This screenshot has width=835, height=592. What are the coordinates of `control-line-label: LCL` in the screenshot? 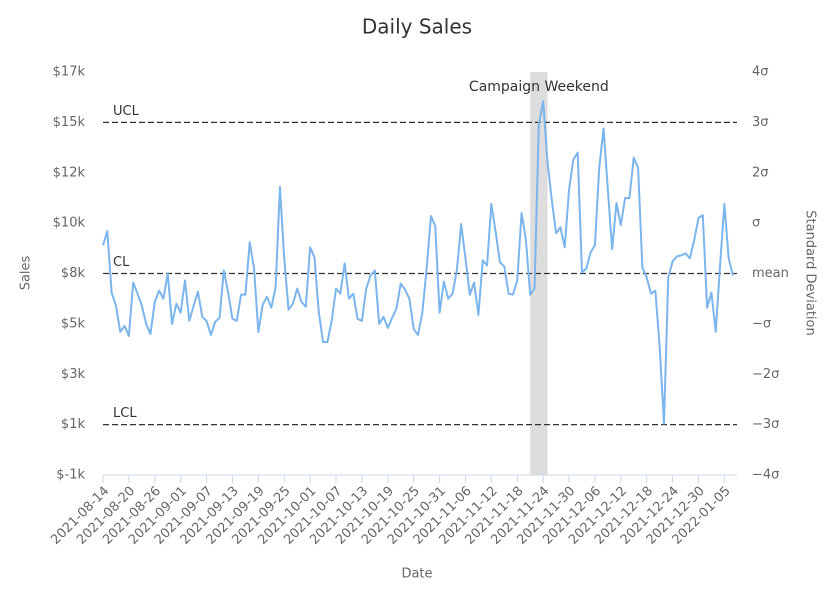 It's located at (125, 413).